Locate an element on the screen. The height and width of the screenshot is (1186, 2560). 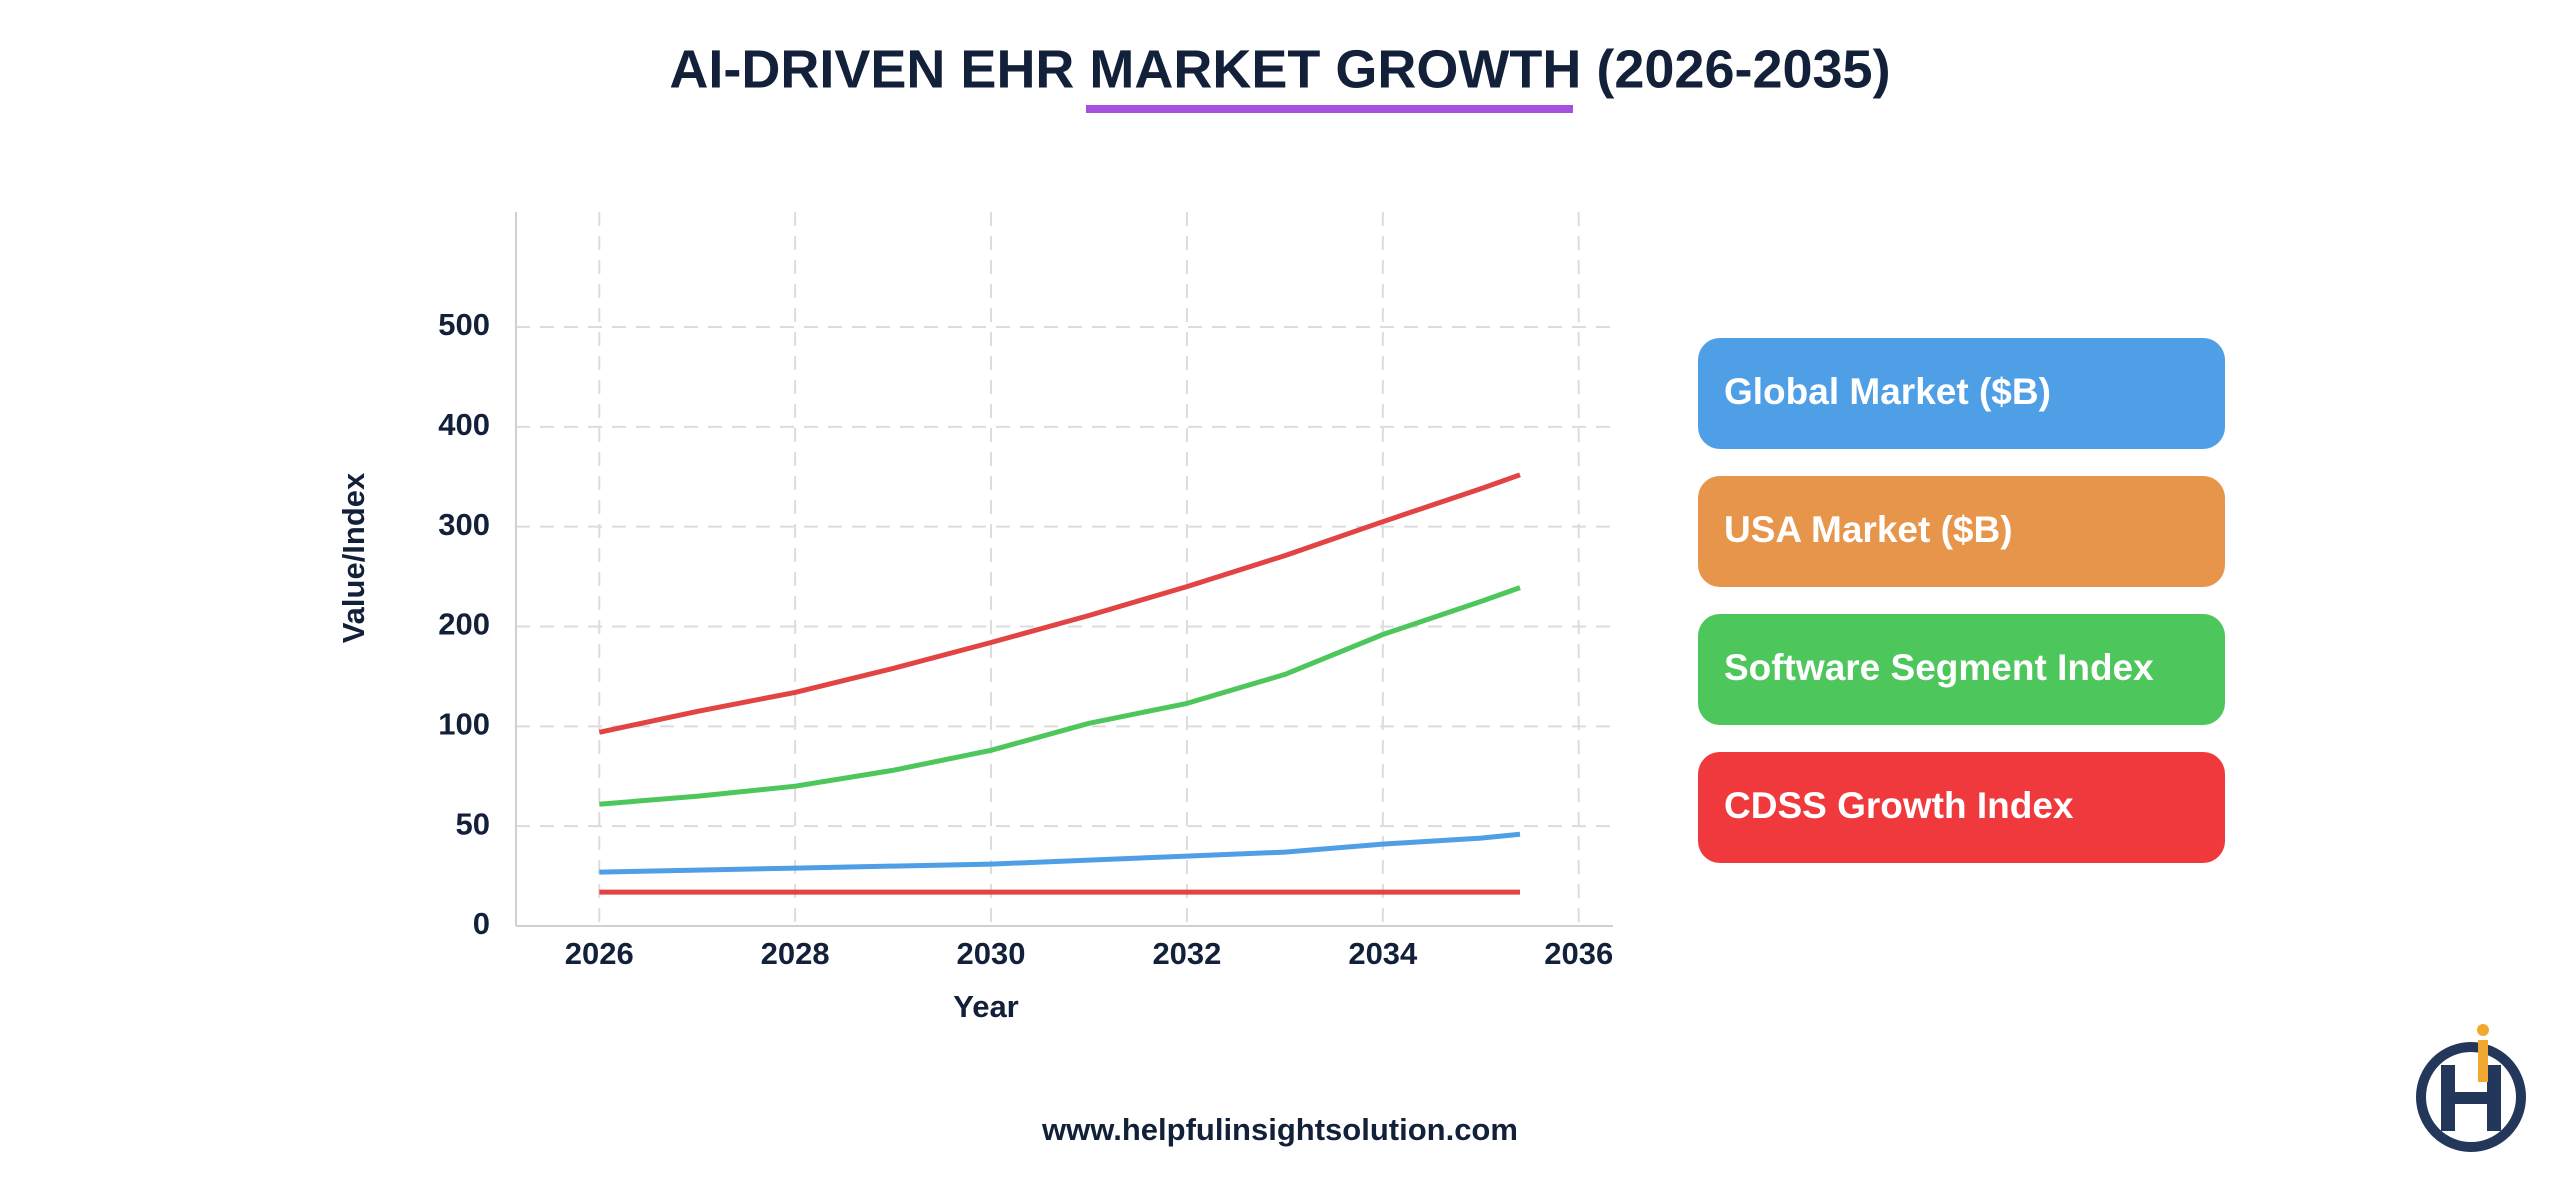
x-tick-label: 2028 is located at coordinates (795, 953).